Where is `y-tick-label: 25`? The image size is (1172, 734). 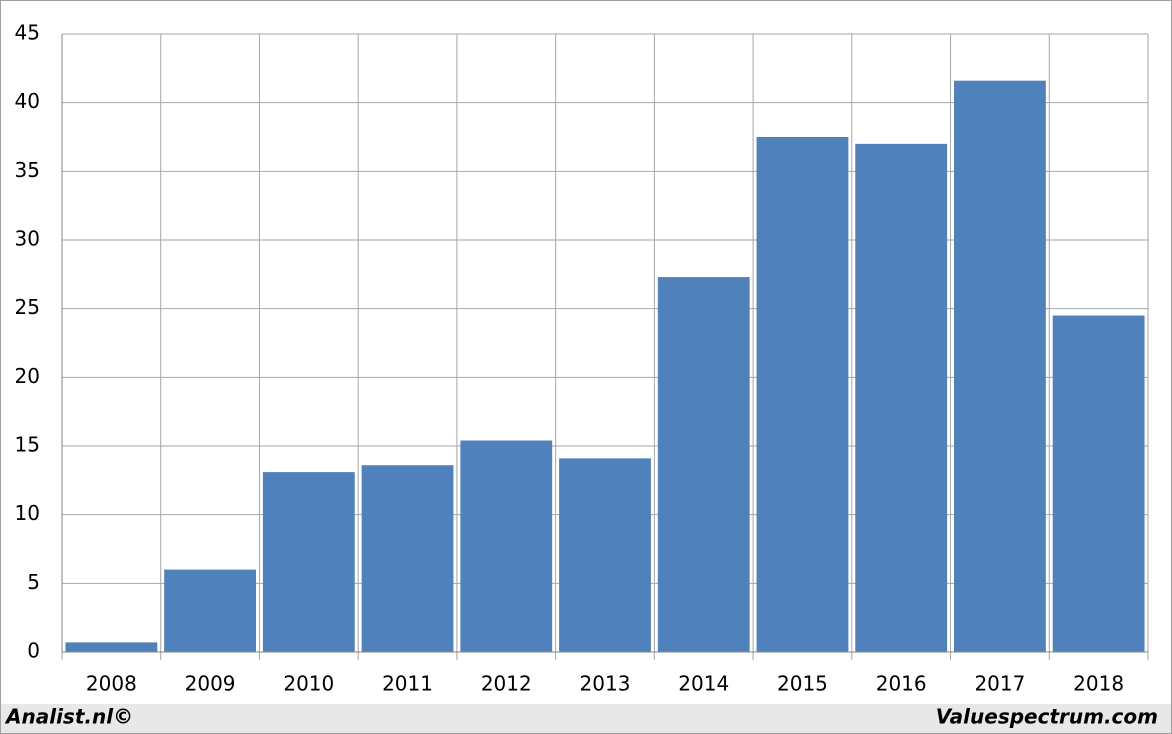
y-tick-label: 25 is located at coordinates (27, 307).